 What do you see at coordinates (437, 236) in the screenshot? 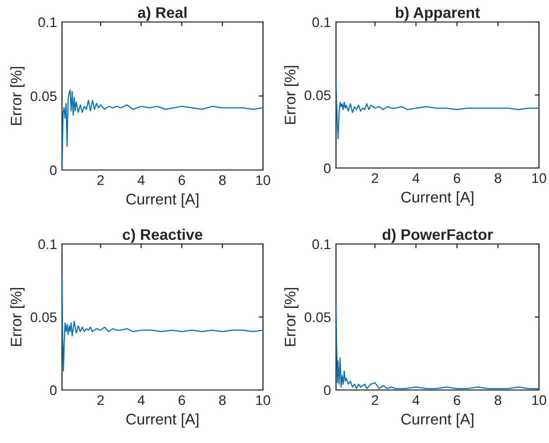
I see `chart-title: d) PowerFactor` at bounding box center [437, 236].